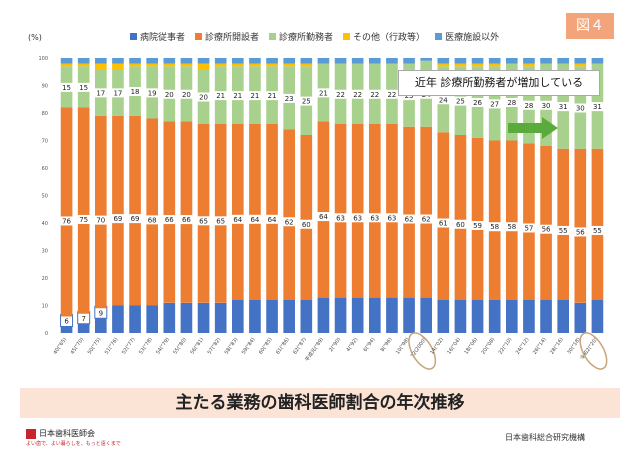  What do you see at coordinates (78, 346) in the screenshot?
I see `x-tick-label: 45("70)` at bounding box center [78, 346].